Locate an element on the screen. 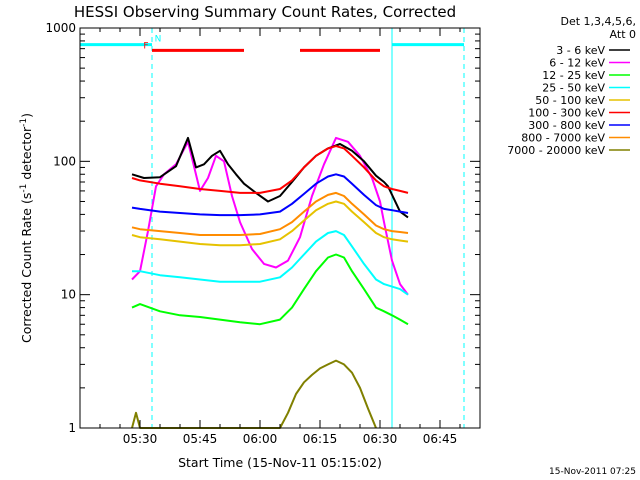 This screenshot has height=480, width=640. y-tick-label: 1000 is located at coordinates (60, 28).